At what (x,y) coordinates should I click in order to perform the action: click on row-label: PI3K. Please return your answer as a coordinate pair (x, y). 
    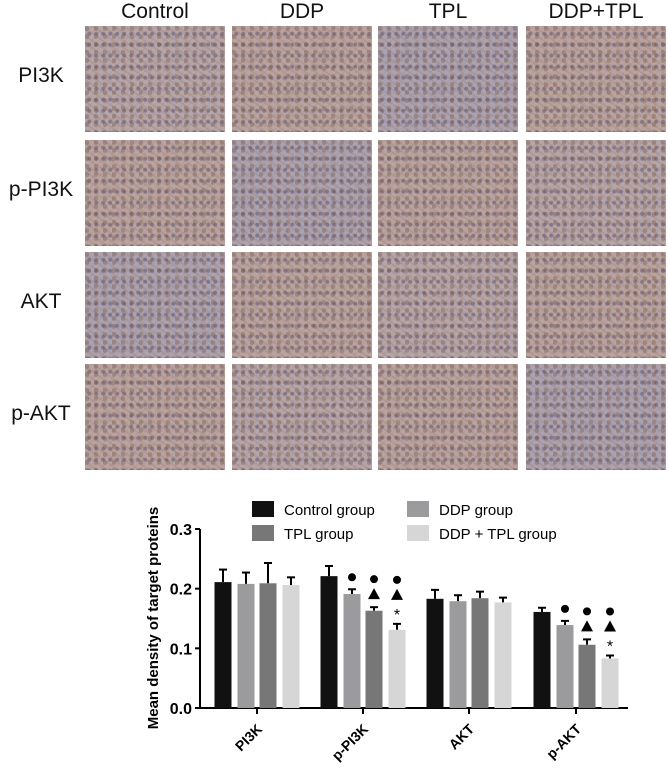
    Looking at the image, I should click on (41, 75).